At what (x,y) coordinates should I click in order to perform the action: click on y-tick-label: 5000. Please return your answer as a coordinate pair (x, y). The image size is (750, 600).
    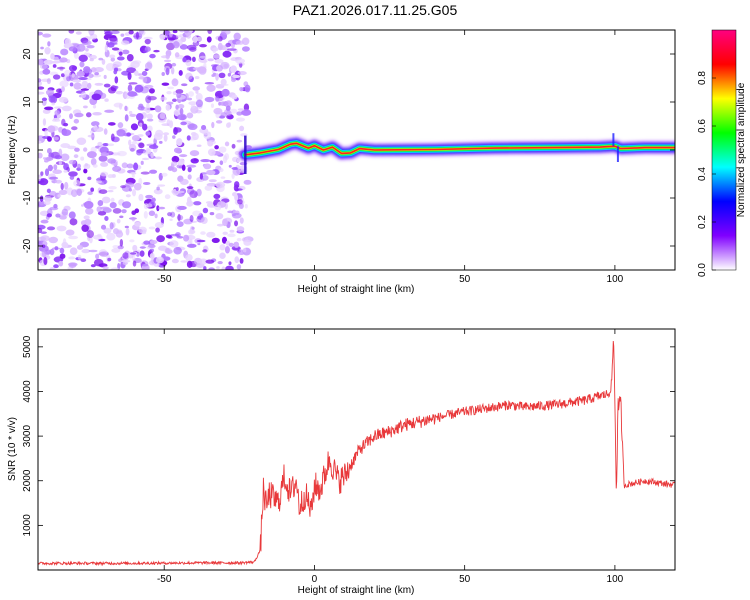
    Looking at the image, I should click on (27, 346).